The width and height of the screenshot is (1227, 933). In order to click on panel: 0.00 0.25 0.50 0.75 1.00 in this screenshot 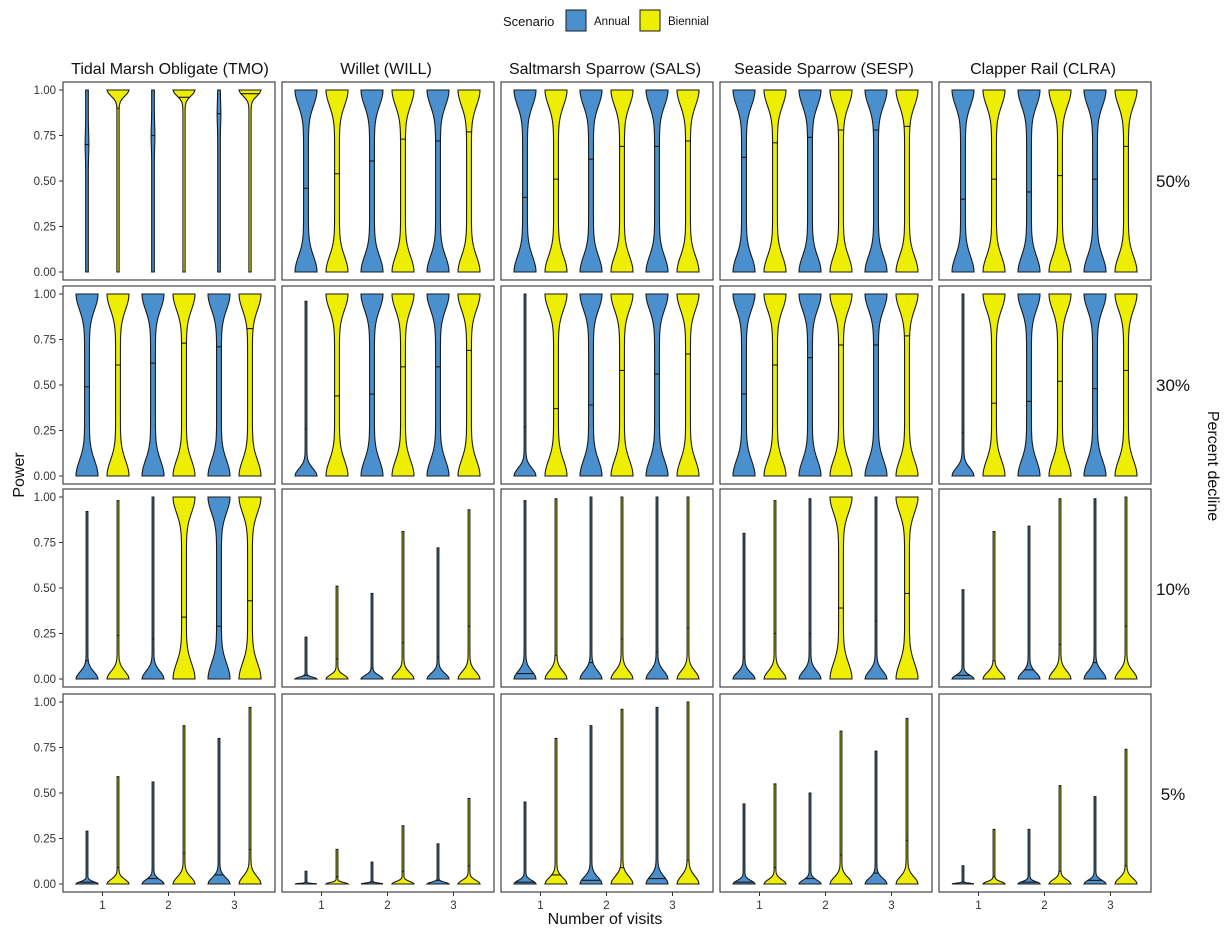, I will do `click(155, 181)`.